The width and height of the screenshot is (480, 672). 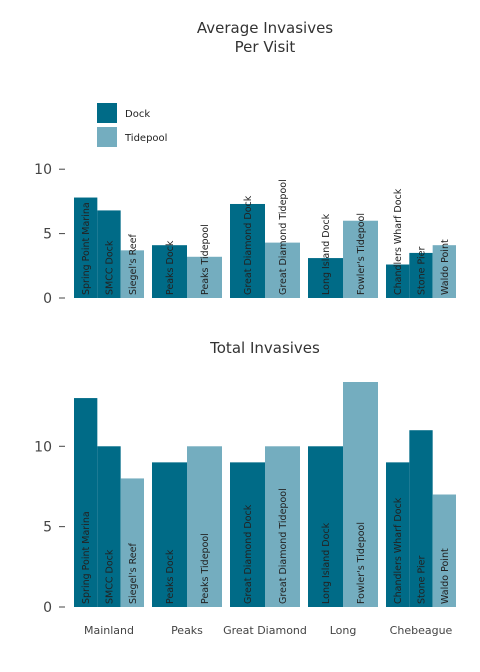 I want to click on legend-swatch-dock, so click(x=107, y=113).